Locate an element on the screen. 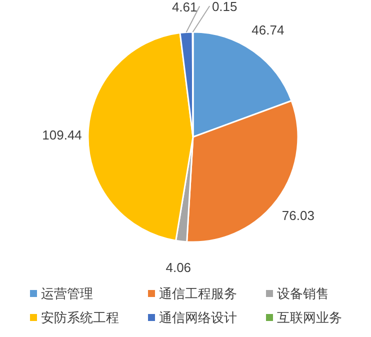  legend-label: 运营管理 is located at coordinates (67, 293).